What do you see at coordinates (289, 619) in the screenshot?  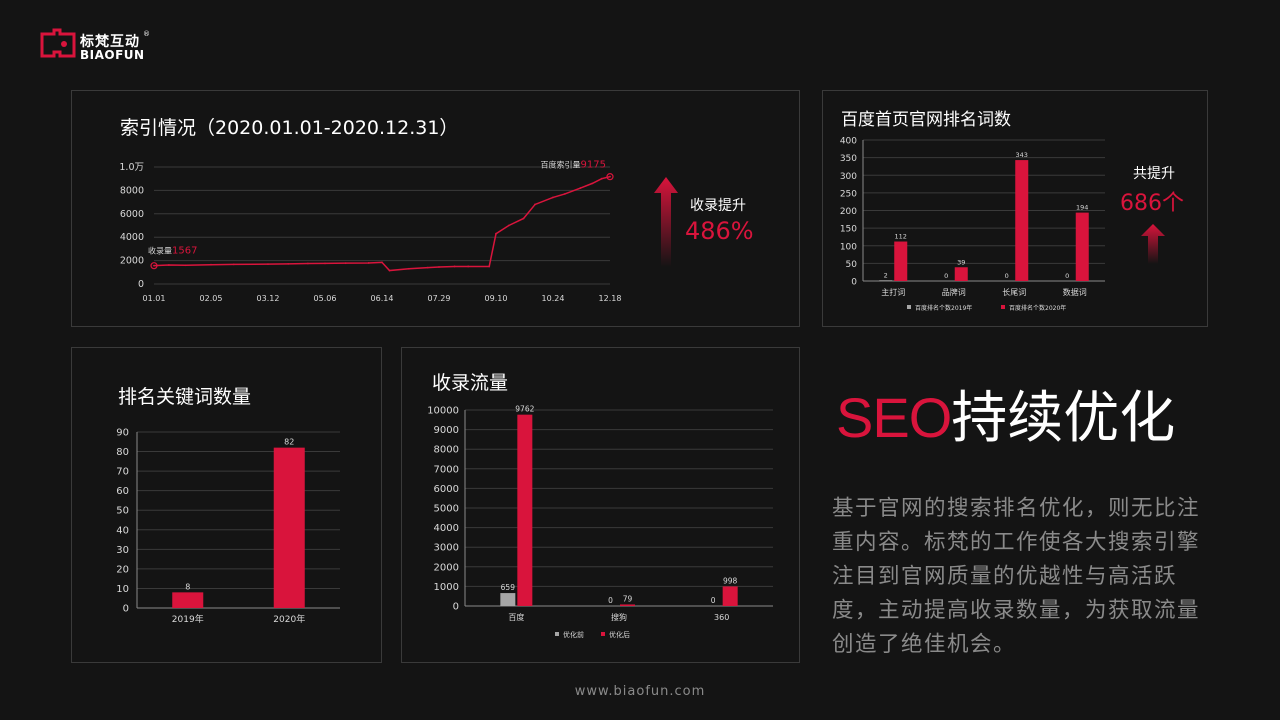 I see `category-label: 2020年` at bounding box center [289, 619].